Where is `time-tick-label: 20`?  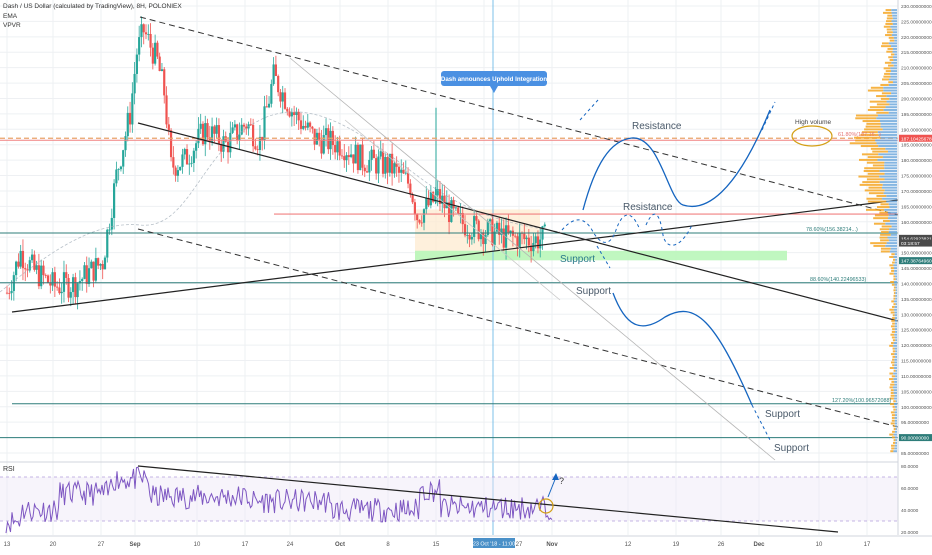
time-tick-label: 20 is located at coordinates (53, 545).